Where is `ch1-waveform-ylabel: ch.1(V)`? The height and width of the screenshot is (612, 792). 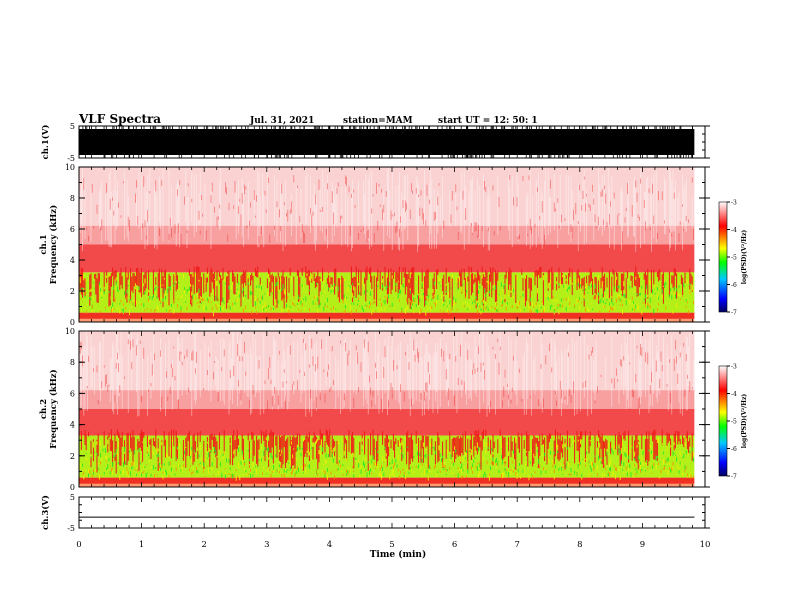 ch1-waveform-ylabel: ch.1(V) is located at coordinates (45, 142).